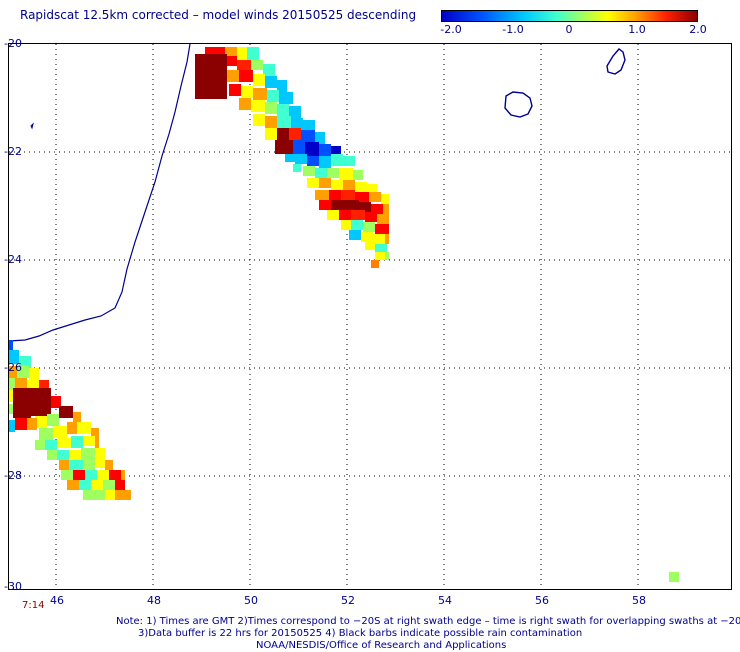 The height and width of the screenshot is (652, 740). What do you see at coordinates (639, 600) in the screenshot?
I see `lon-label-58: 58` at bounding box center [639, 600].